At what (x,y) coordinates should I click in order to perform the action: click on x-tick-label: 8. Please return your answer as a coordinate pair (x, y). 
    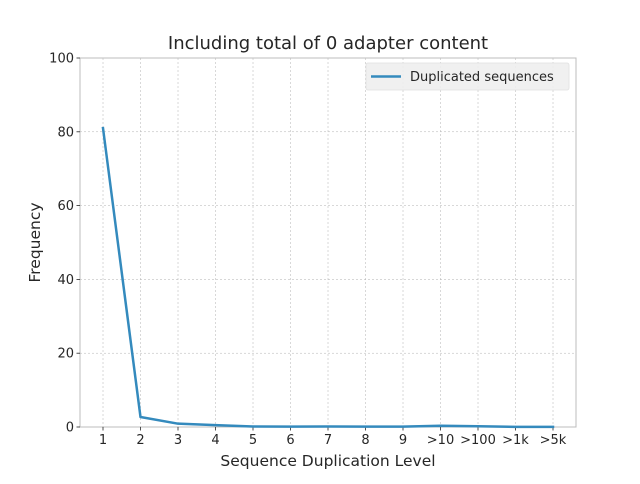
    Looking at the image, I should click on (365, 440).